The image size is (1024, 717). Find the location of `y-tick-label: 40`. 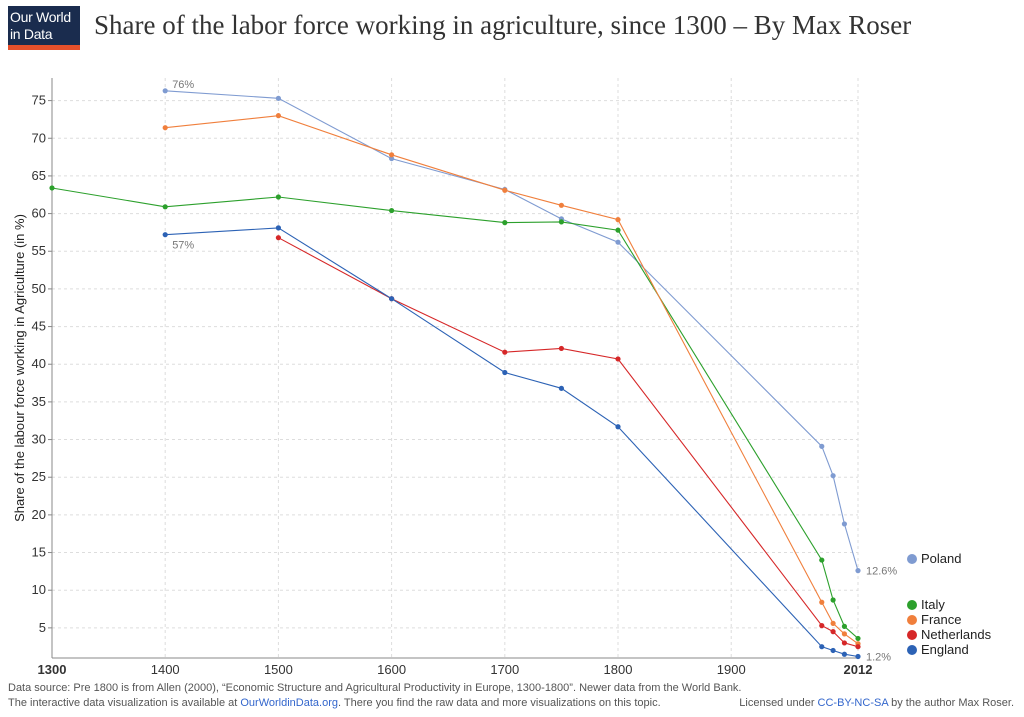

y-tick-label: 40 is located at coordinates (39, 363).